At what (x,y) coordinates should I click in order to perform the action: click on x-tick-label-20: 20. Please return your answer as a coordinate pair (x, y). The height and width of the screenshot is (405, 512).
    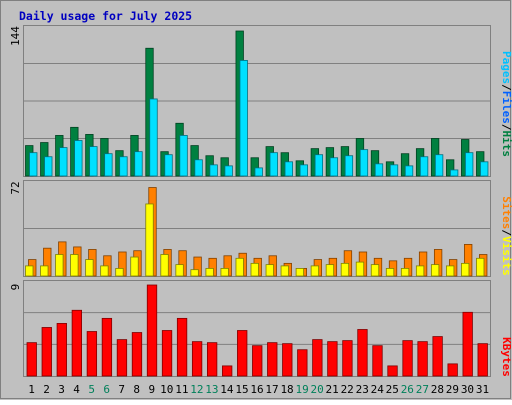
    Looking at the image, I should click on (317, 389).